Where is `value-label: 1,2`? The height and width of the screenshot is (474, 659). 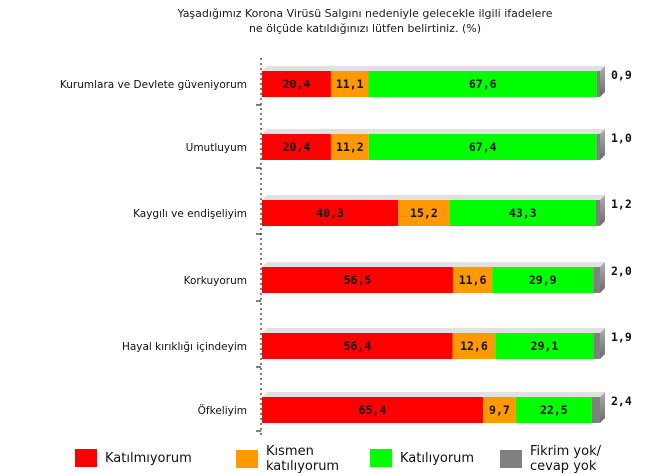
value-label: 1,2 is located at coordinates (621, 204).